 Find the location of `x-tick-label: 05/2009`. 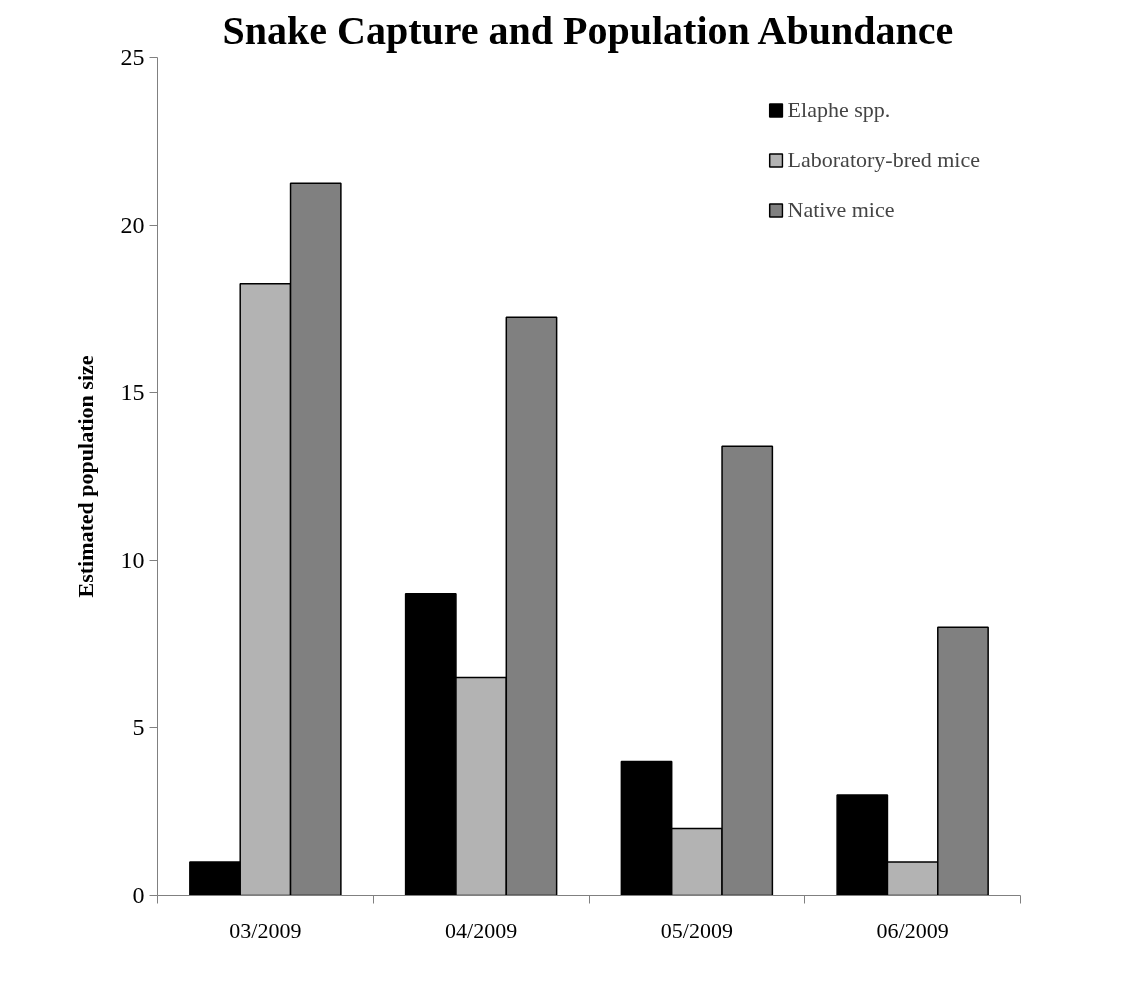

x-tick-label: 05/2009 is located at coordinates (696, 930).